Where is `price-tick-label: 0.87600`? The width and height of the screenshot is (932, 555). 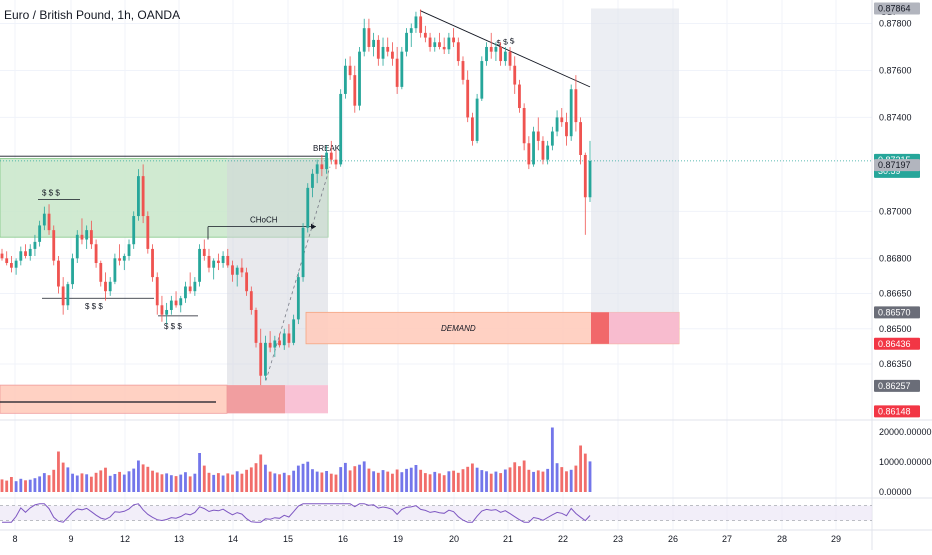
price-tick-label: 0.87600 is located at coordinates (895, 70).